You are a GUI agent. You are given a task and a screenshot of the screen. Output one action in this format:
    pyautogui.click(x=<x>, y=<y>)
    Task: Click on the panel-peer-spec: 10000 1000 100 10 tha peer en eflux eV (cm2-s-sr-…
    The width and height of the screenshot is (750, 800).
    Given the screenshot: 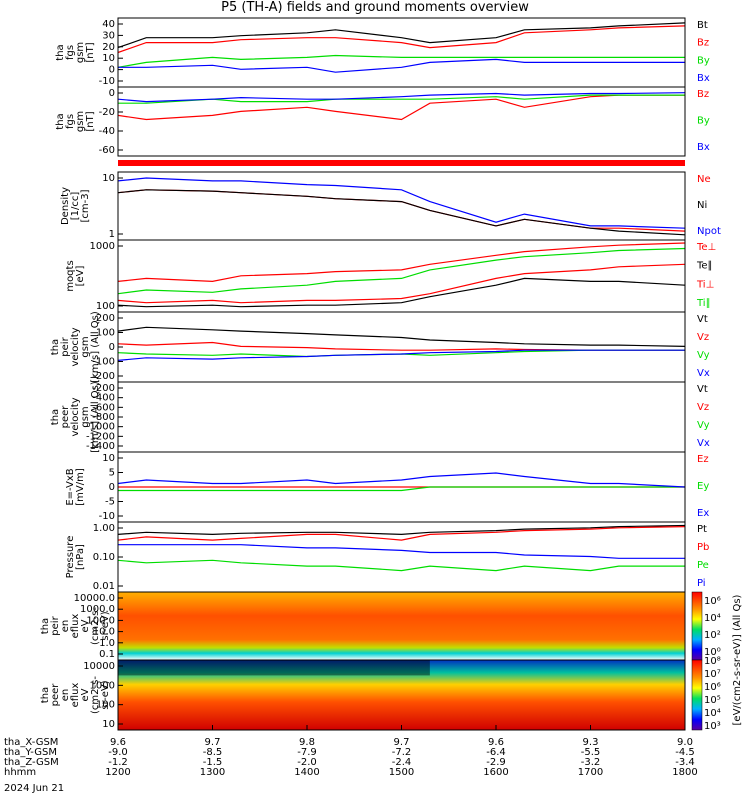 What is the action you would take?
    pyautogui.click(x=363, y=695)
    